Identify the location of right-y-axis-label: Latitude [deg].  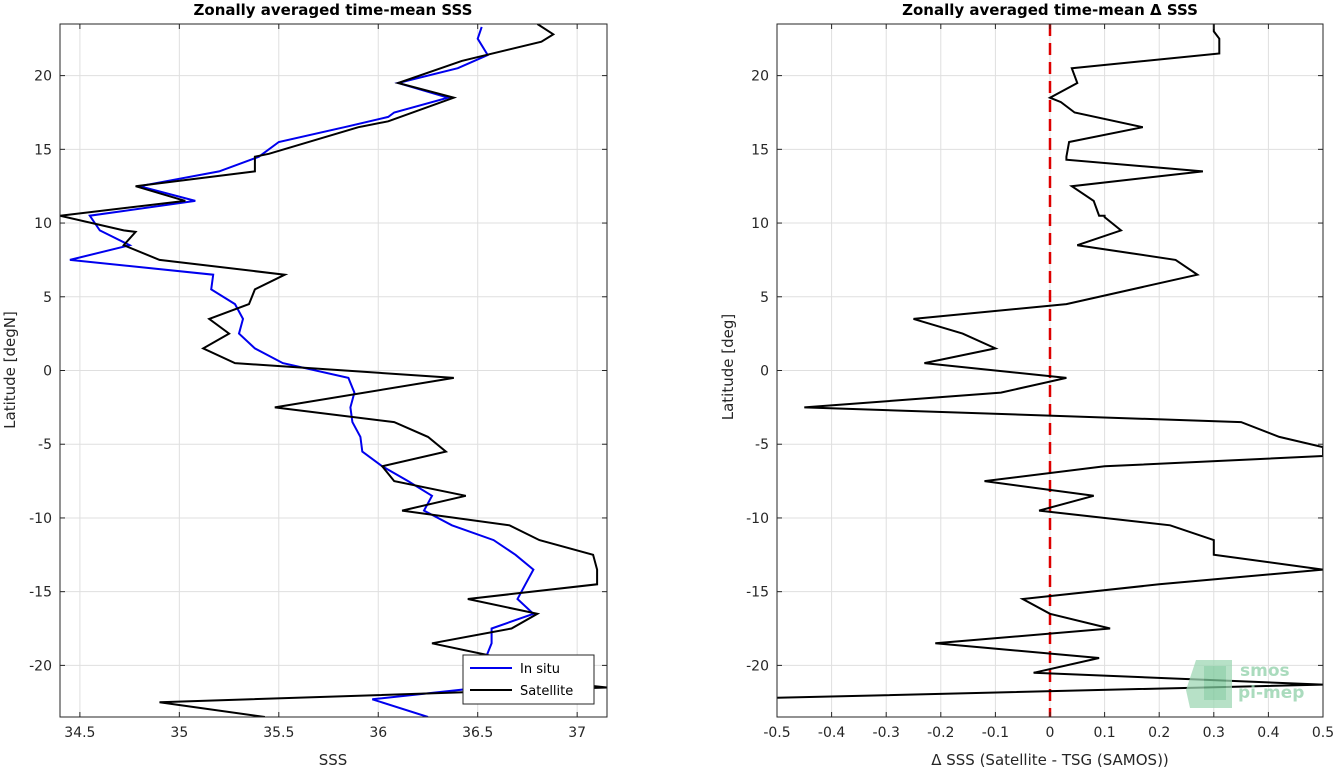
(728, 367).